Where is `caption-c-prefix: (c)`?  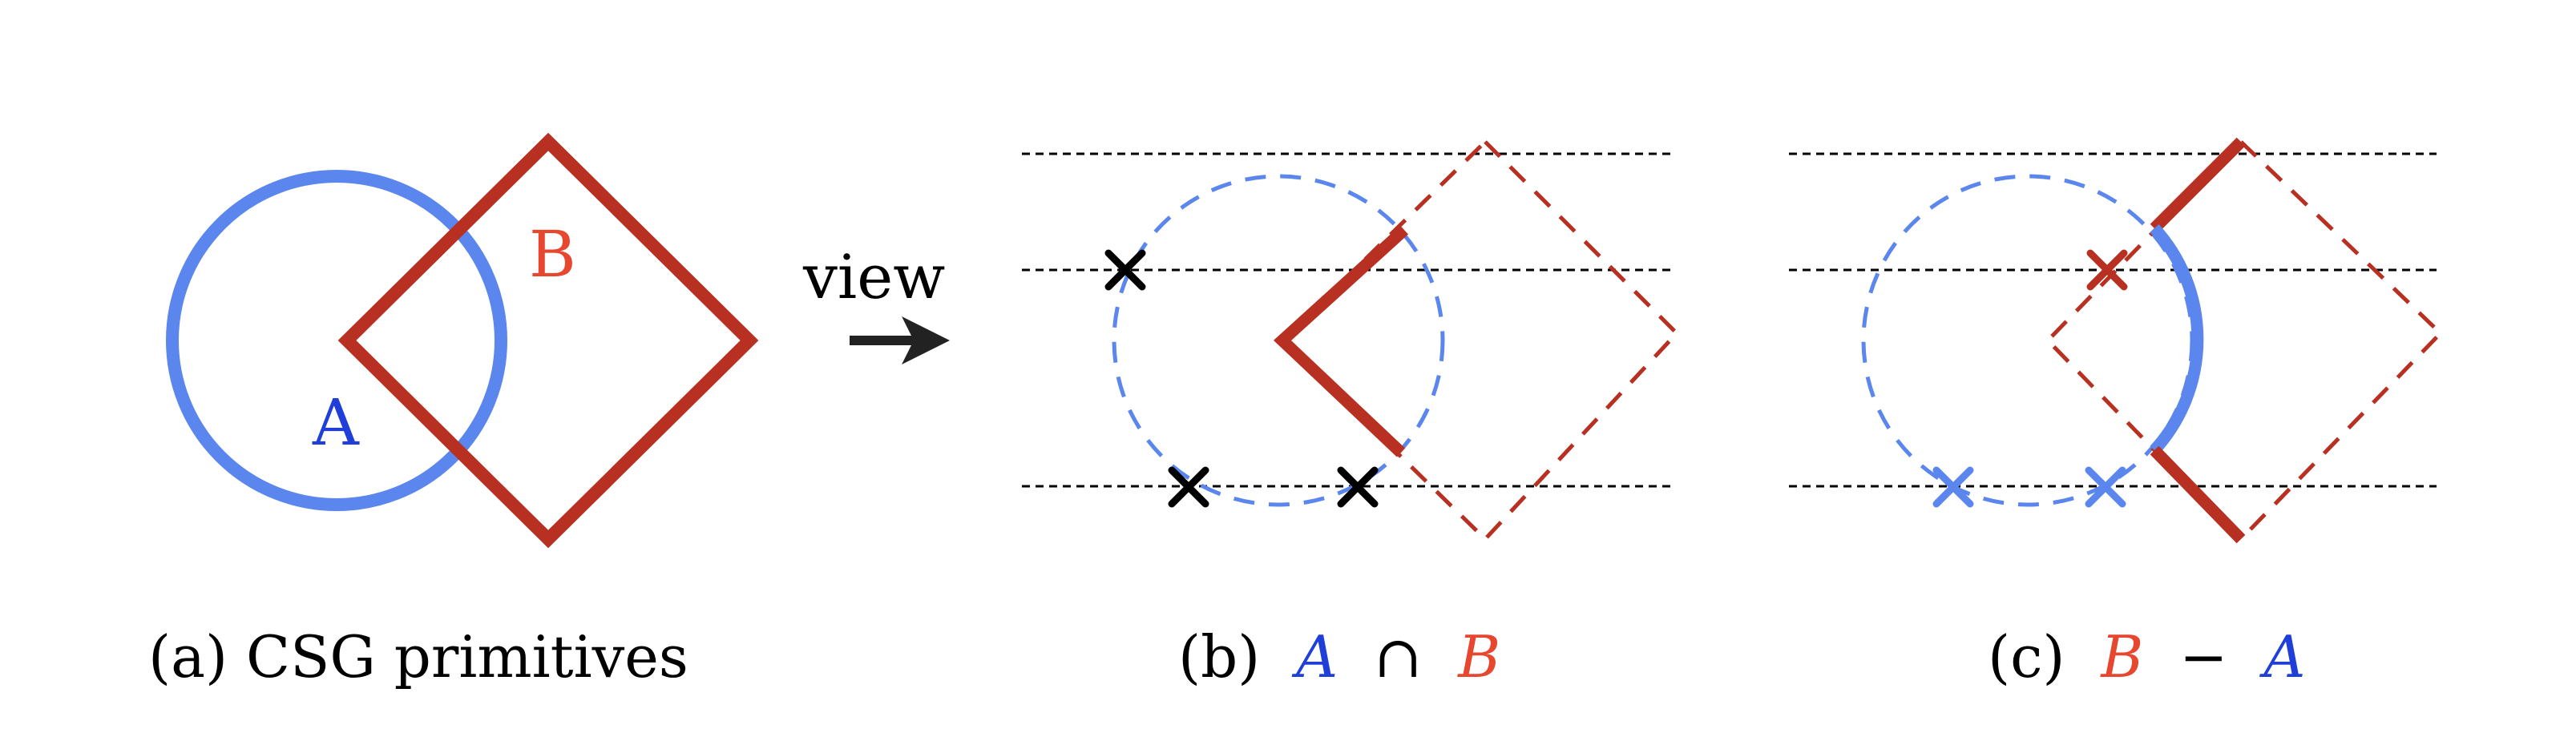 caption-c-prefix: (c) is located at coordinates (2027, 657).